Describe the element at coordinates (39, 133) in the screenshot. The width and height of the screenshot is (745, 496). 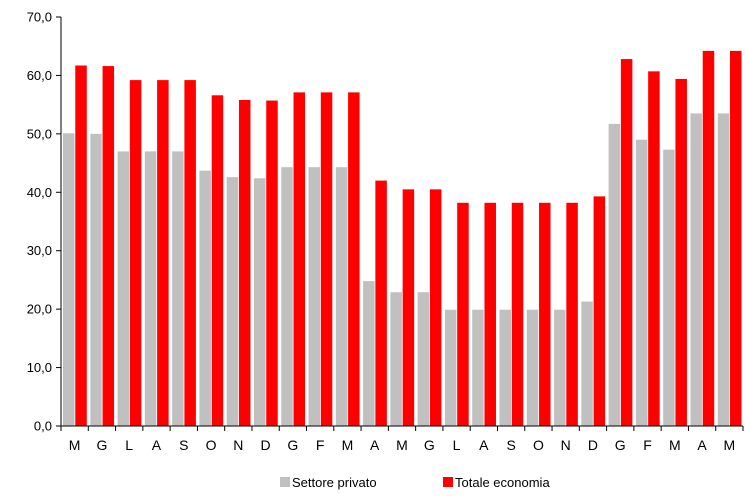
I see `y-tick-label: 50,0` at that location.